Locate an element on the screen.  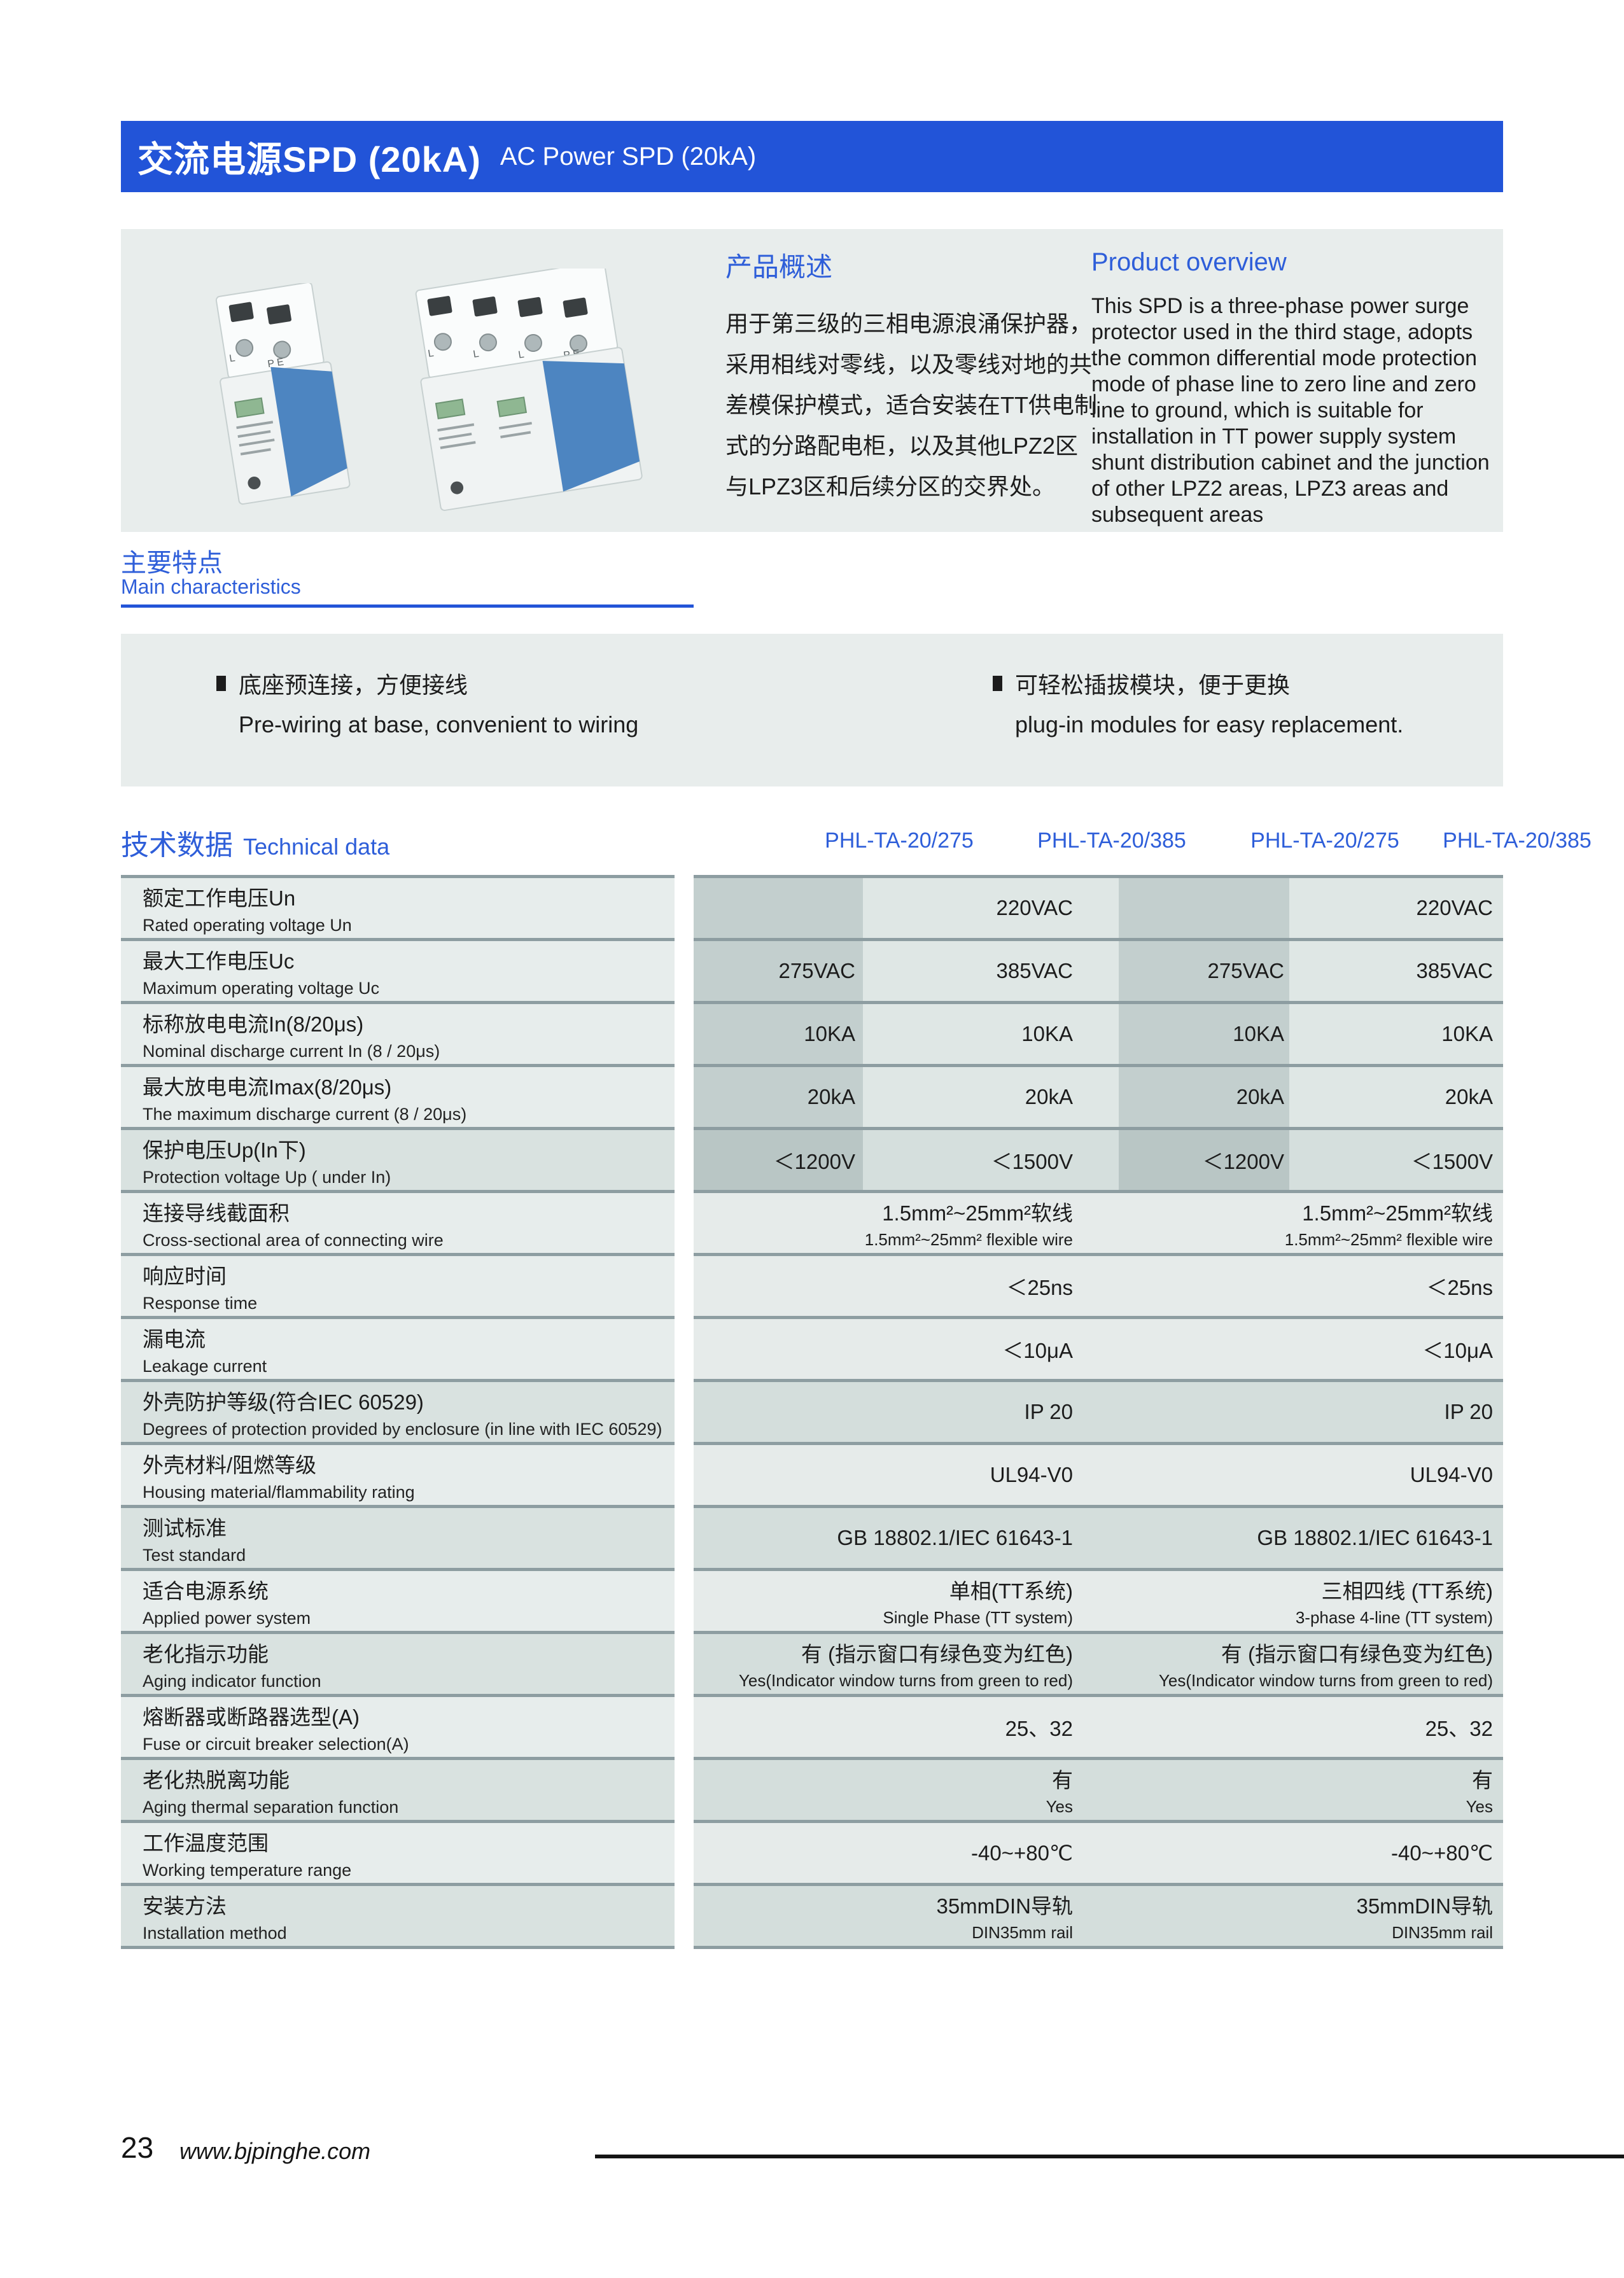
value-cell: UL94-V0 is located at coordinates (1031, 1475).